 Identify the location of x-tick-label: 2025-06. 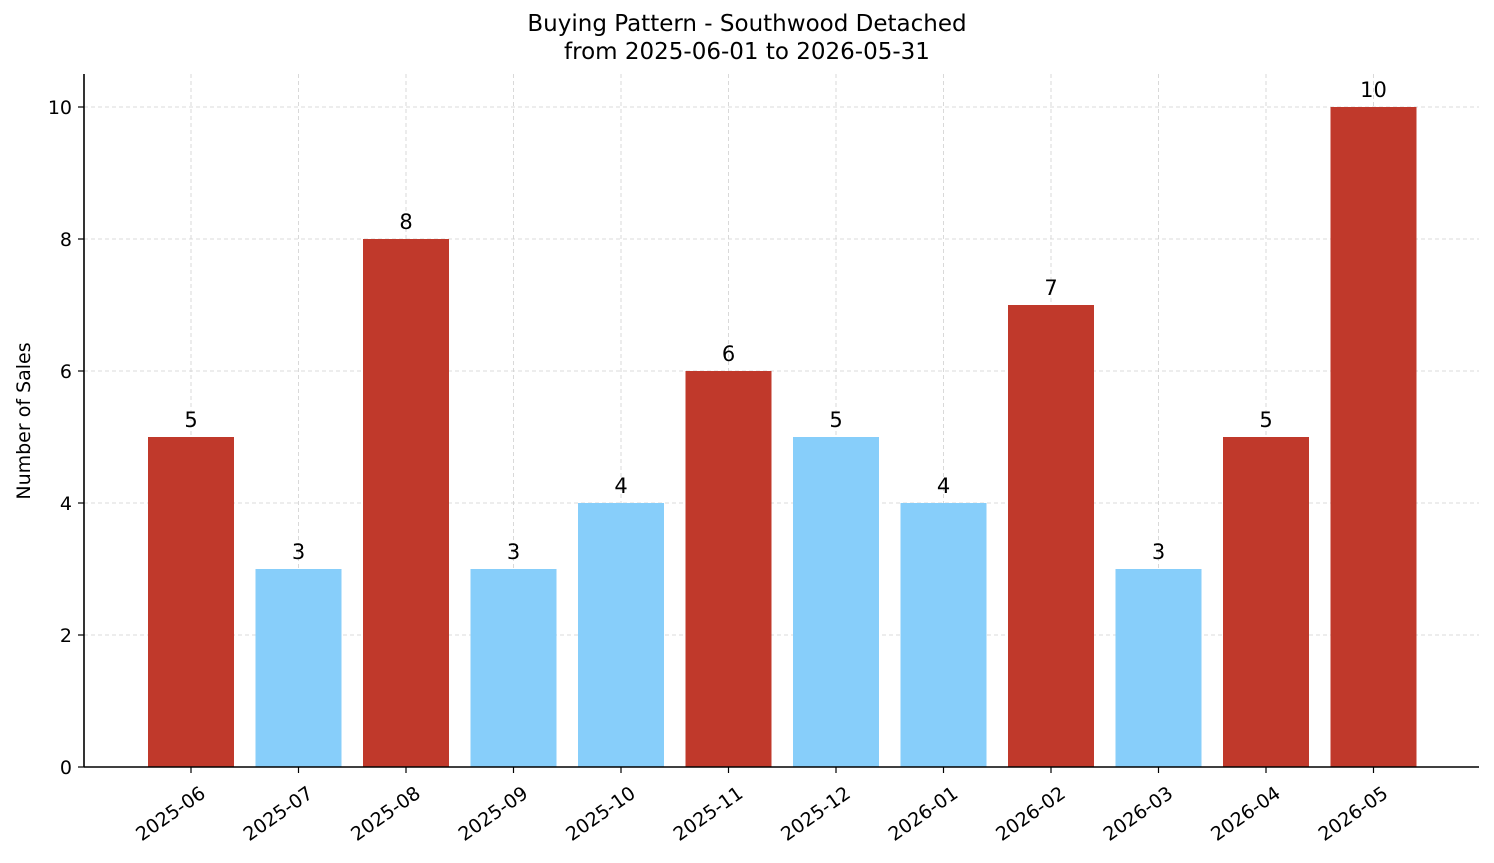
(171, 814).